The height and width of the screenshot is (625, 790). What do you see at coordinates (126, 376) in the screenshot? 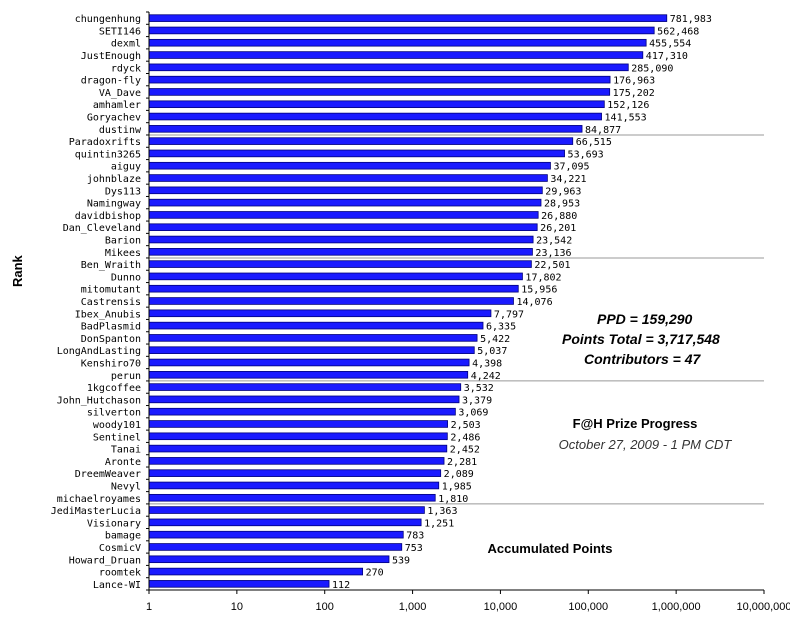
I see `category-label: perun` at bounding box center [126, 376].